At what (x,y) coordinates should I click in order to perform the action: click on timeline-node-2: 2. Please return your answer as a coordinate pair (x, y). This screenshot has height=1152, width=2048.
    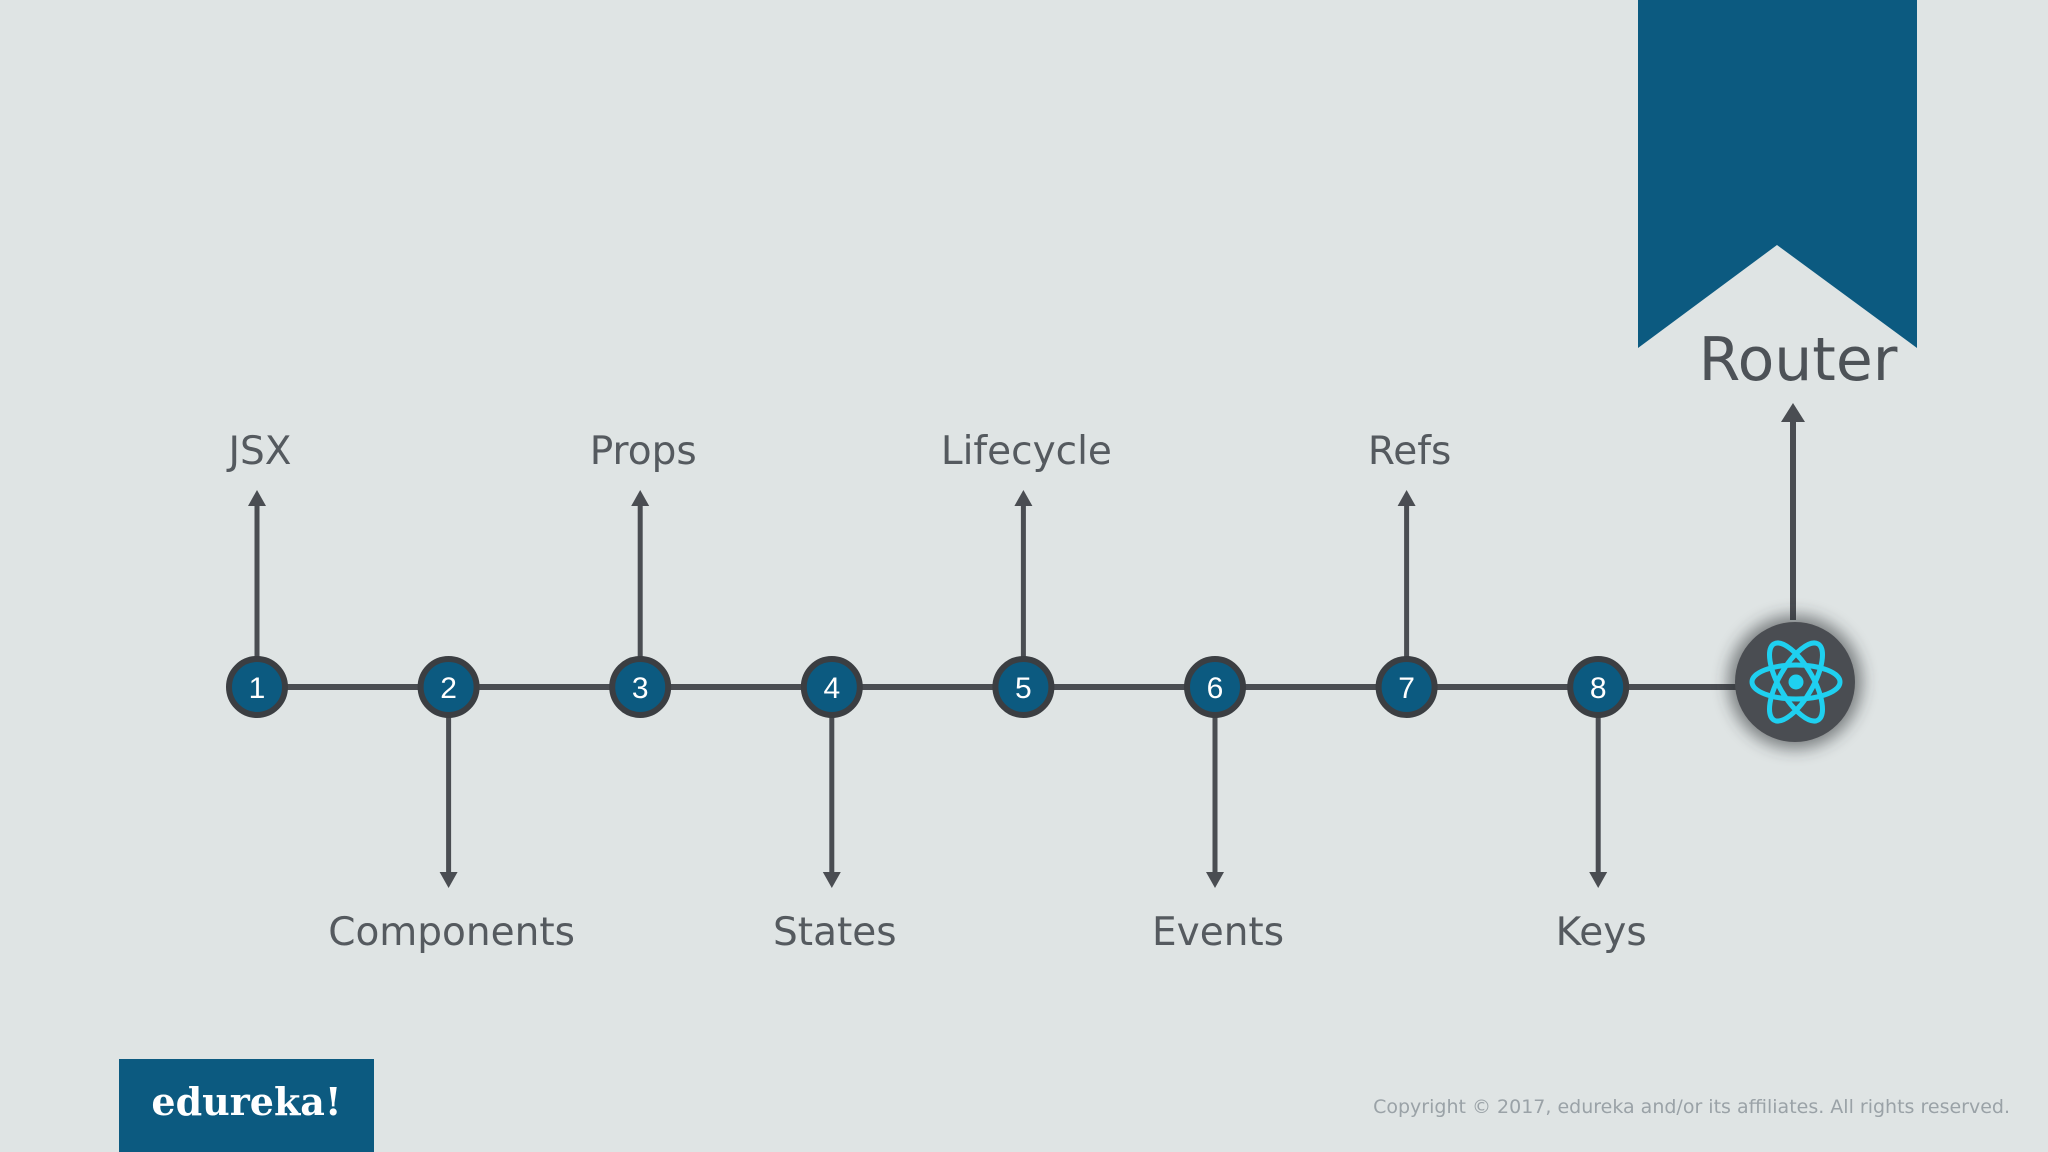
    Looking at the image, I should click on (448, 772).